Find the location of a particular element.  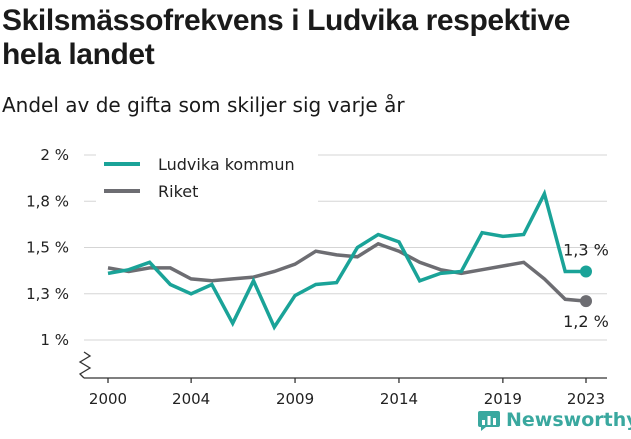

y-tick-label: 1,3 % is located at coordinates (47, 294).